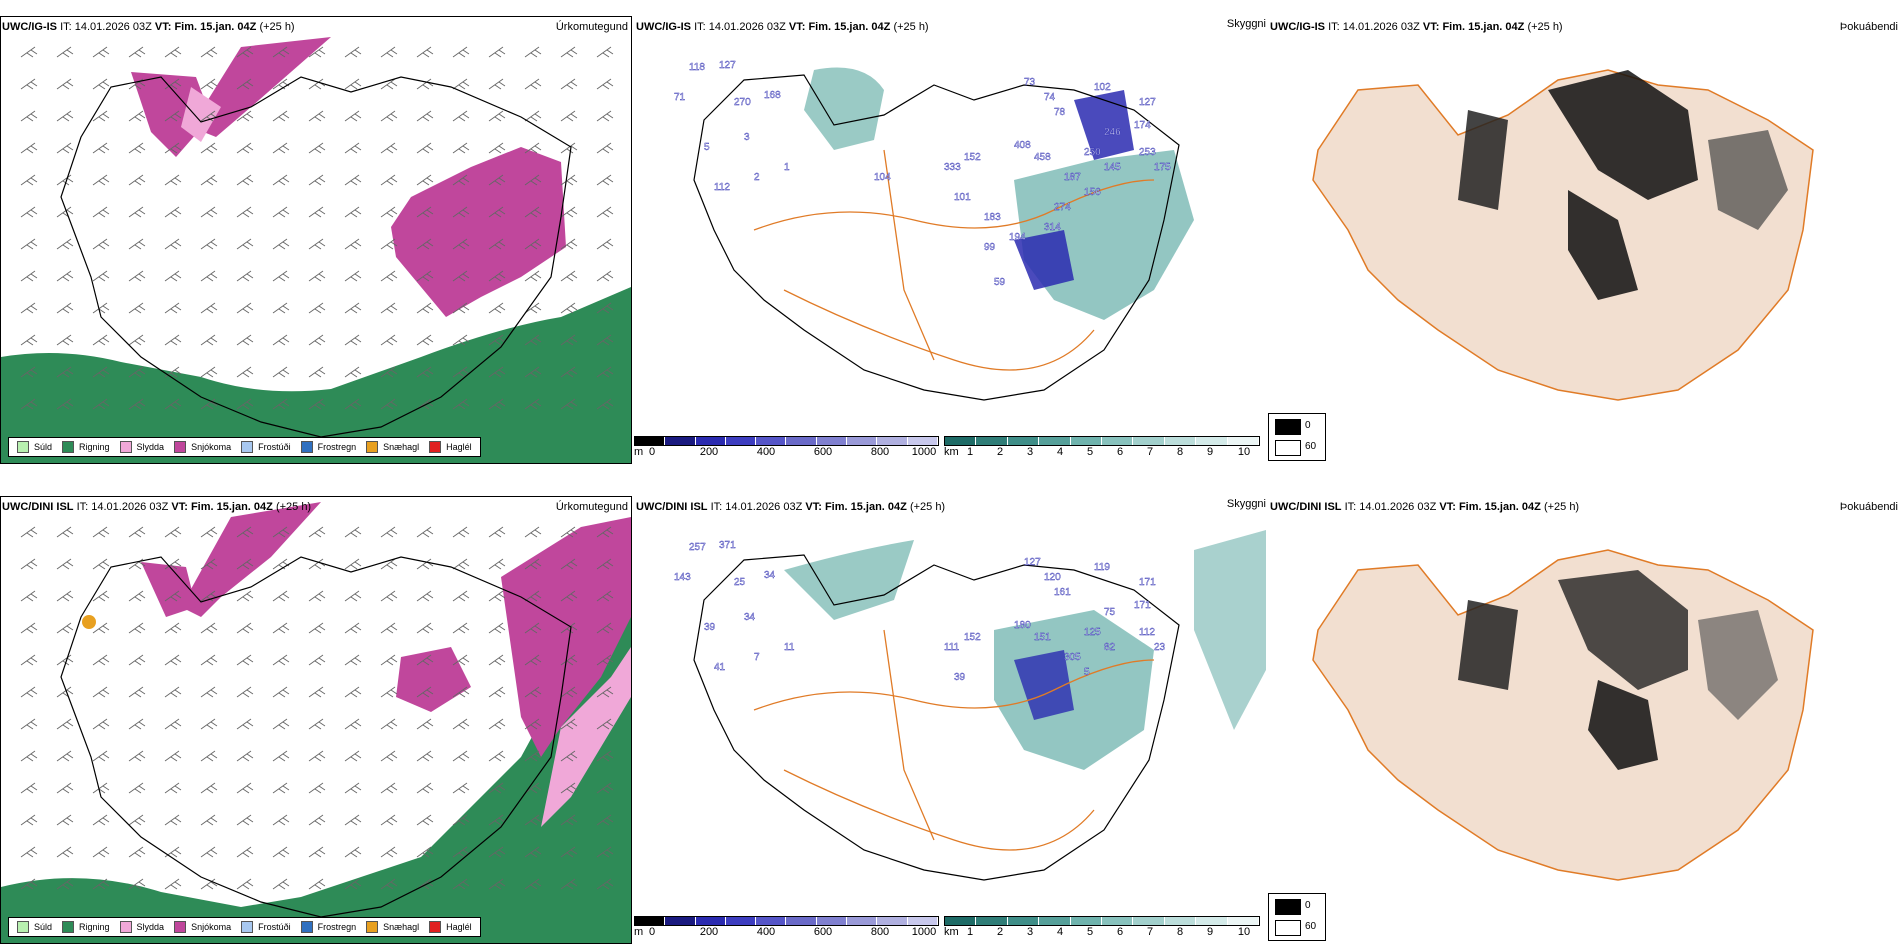 The height and width of the screenshot is (950, 1900). What do you see at coordinates (201, 114) in the screenshot?
I see `sleet-area` at bounding box center [201, 114].